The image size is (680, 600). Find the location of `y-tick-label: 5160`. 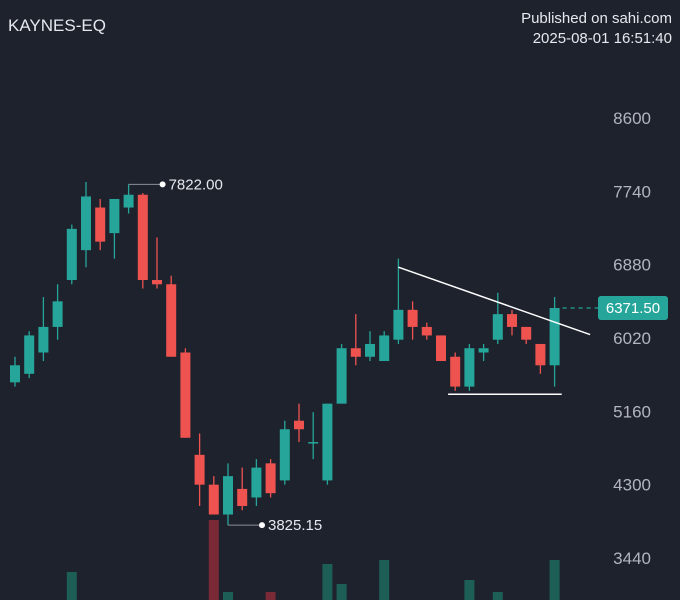

y-tick-label: 5160 is located at coordinates (632, 411).